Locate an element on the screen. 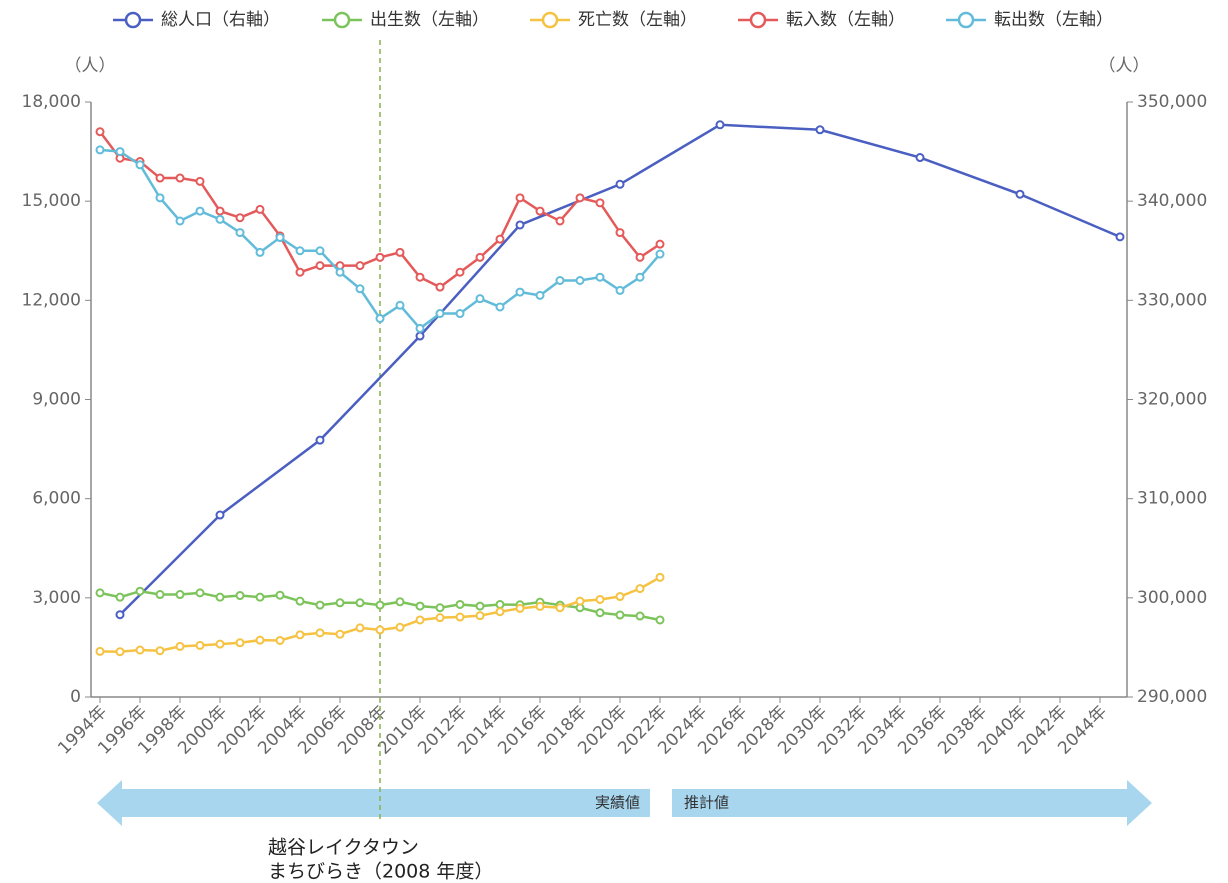  forecast-arrow is located at coordinates (912, 803).